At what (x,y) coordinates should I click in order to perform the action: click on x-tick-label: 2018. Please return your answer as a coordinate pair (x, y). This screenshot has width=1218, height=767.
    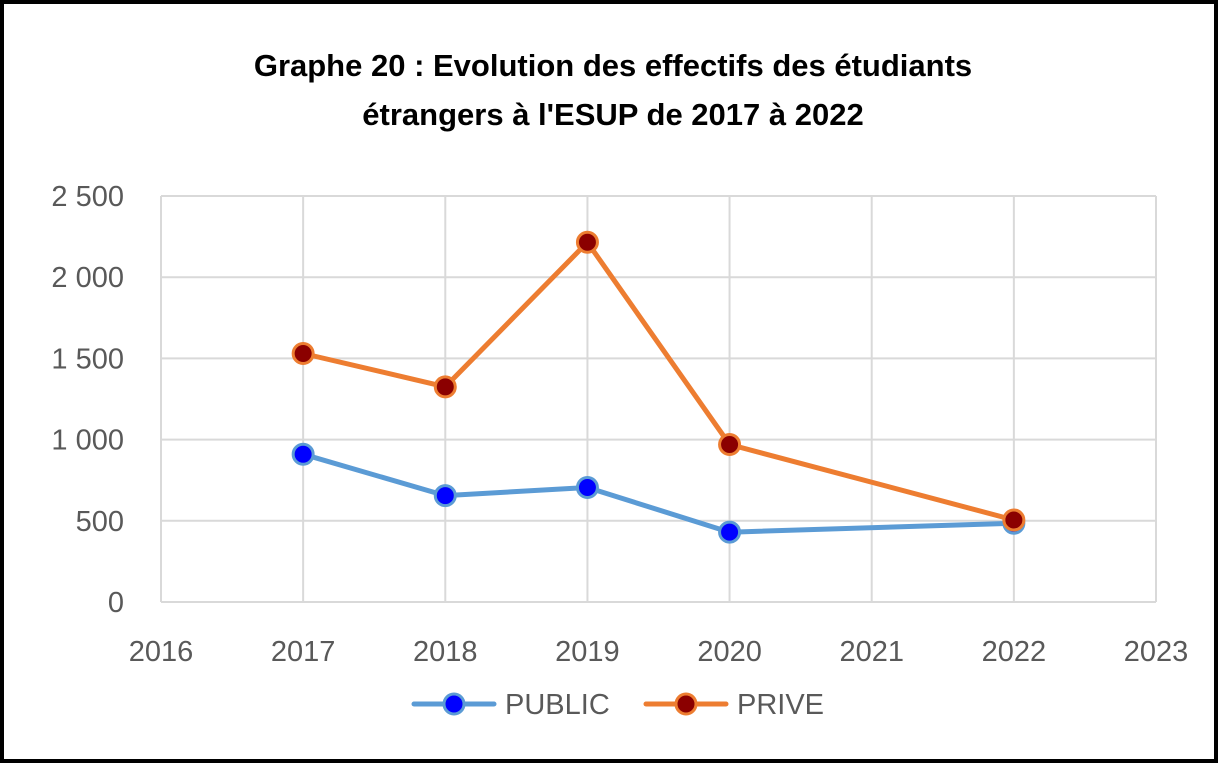
    Looking at the image, I should click on (445, 652).